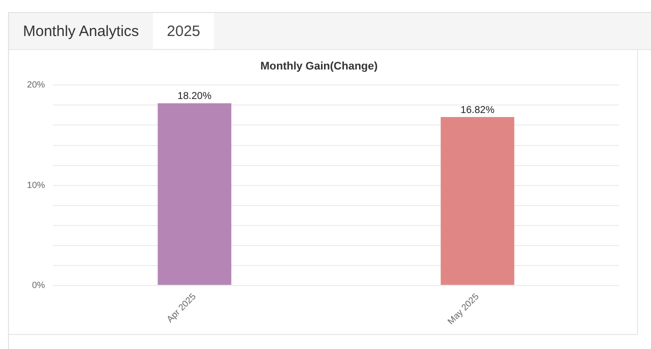 The image size is (651, 349). What do you see at coordinates (36, 85) in the screenshot?
I see `y-tick-label: 20%` at bounding box center [36, 85].